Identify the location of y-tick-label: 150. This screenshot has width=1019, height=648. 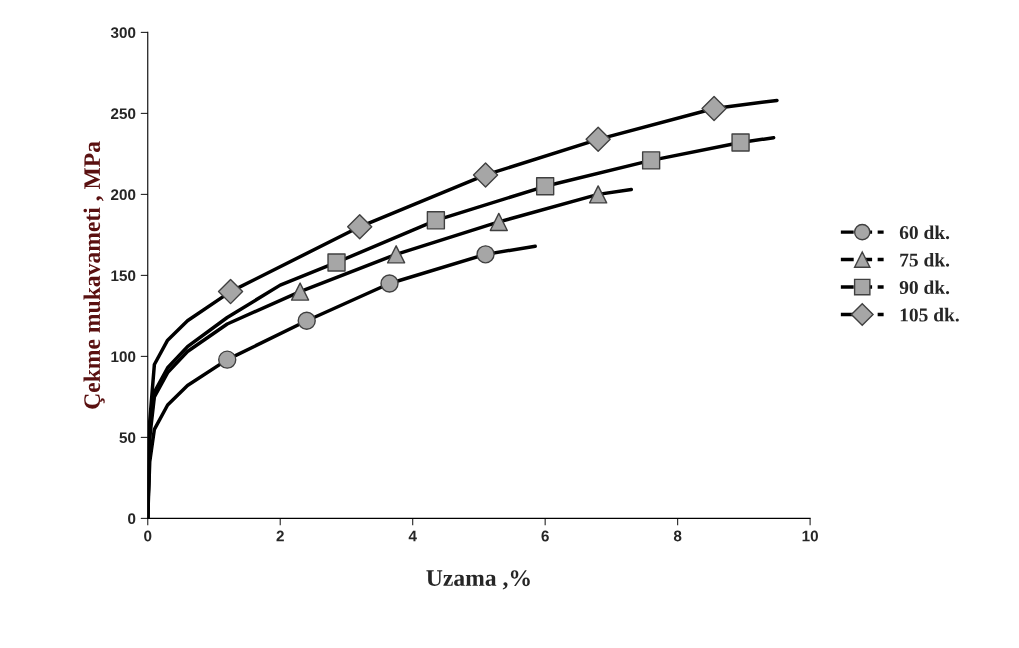
(123, 276).